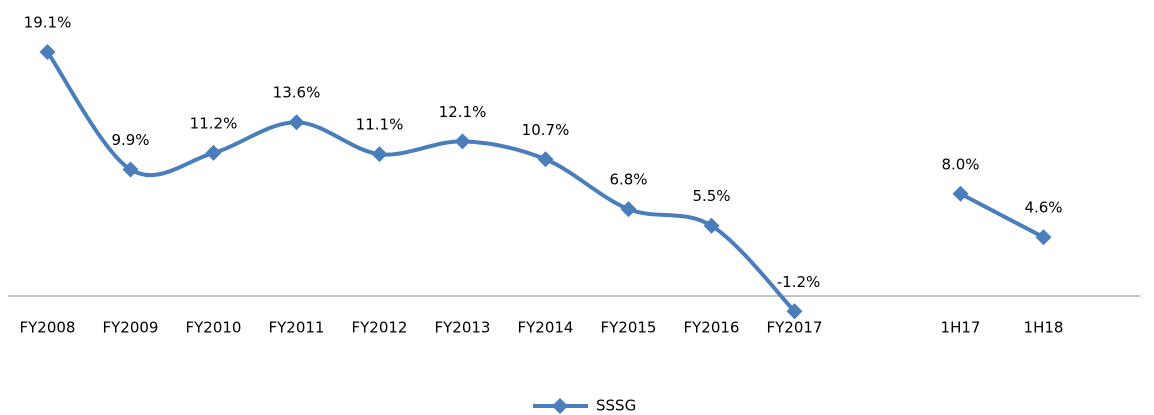 The width and height of the screenshot is (1154, 415). I want to click on x-tick-label: 1H17, so click(961, 328).